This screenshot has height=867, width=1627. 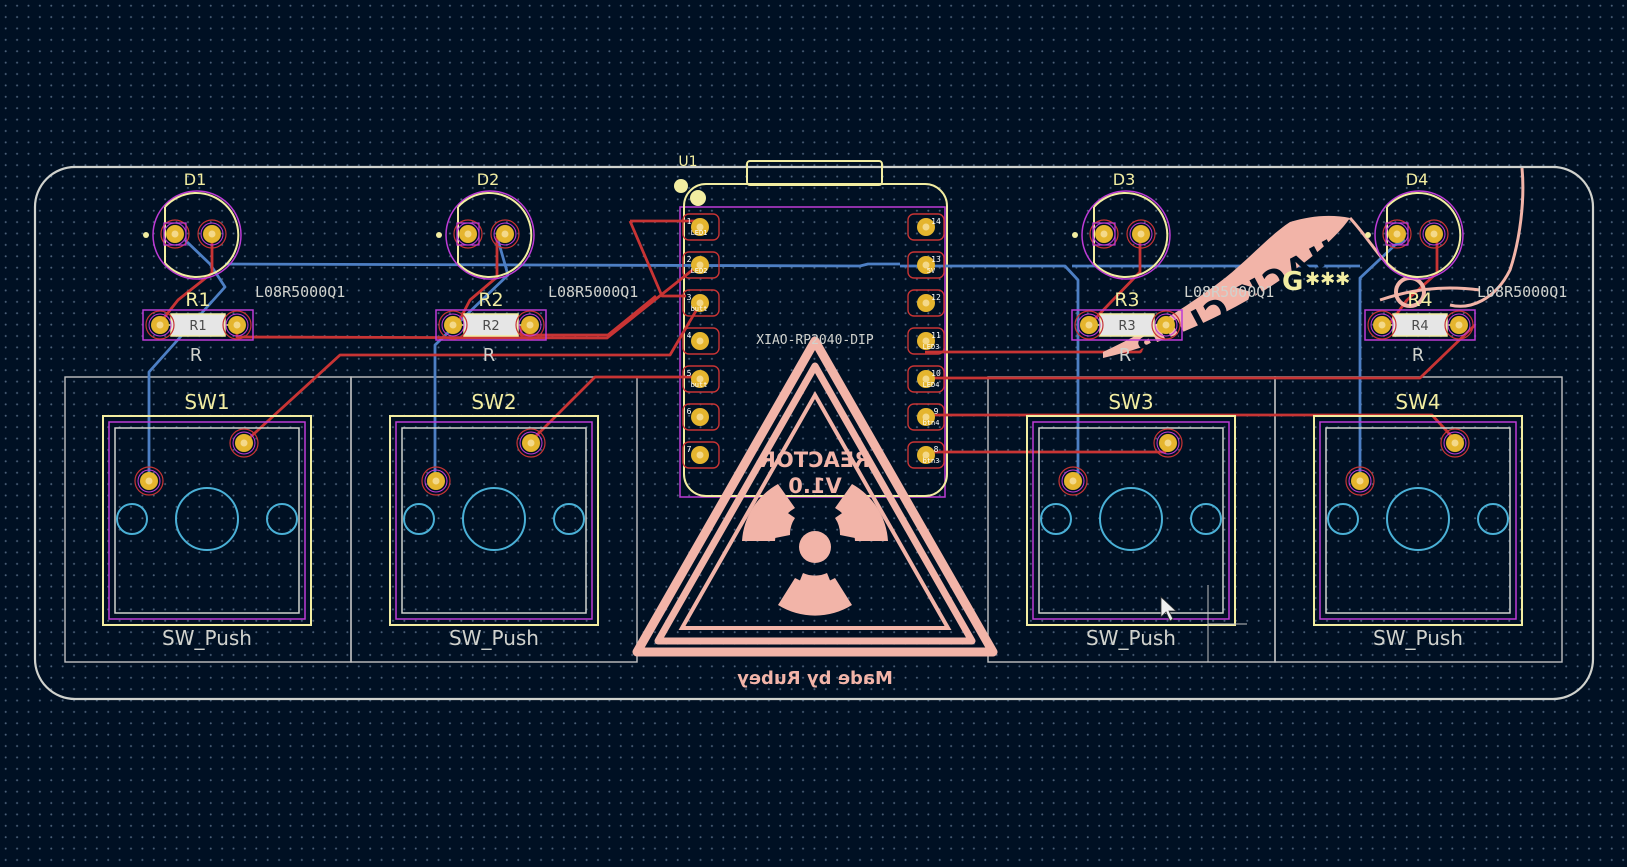 I want to click on mcu-pin-13-net: 5V, so click(x=931, y=271).